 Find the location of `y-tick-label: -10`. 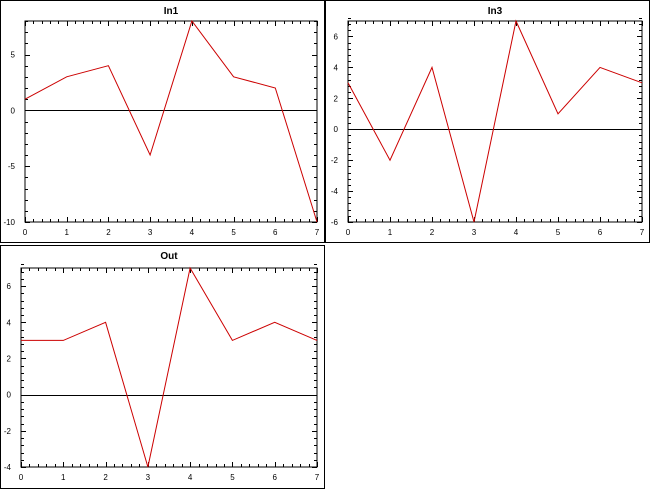

y-tick-label: -10 is located at coordinates (9, 222).